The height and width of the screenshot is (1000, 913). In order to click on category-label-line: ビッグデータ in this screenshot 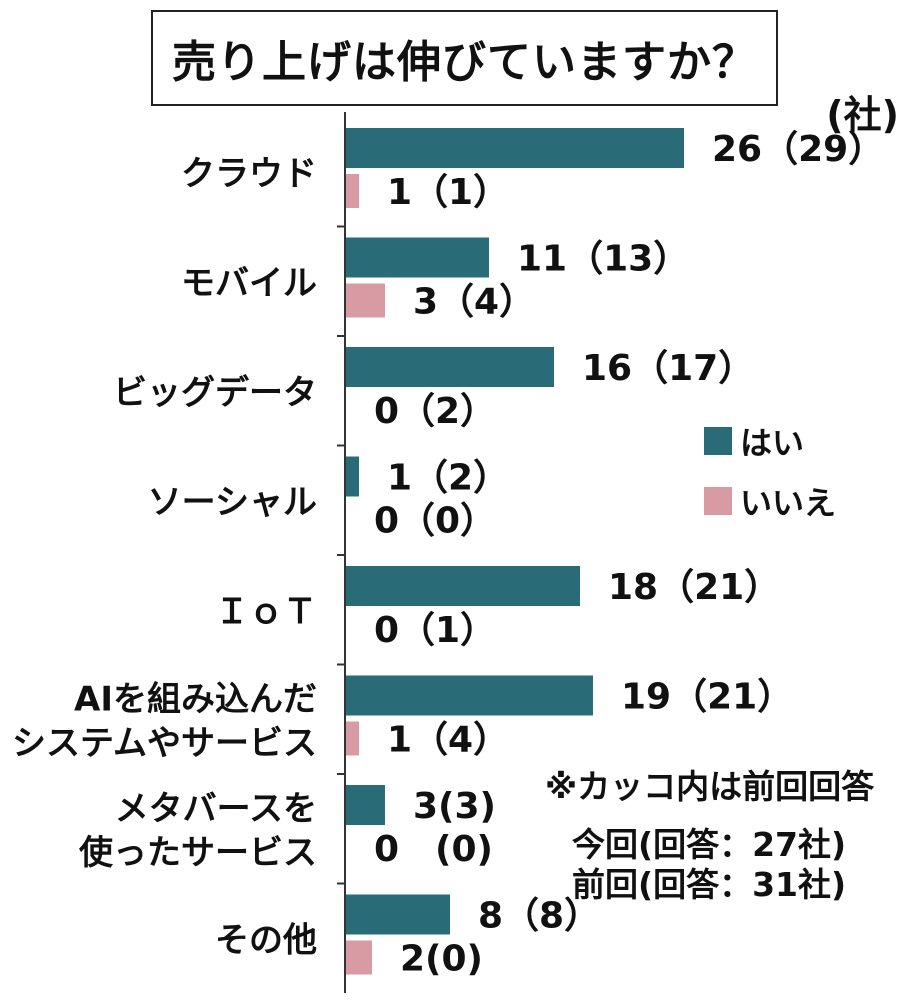, I will do `click(215, 393)`.